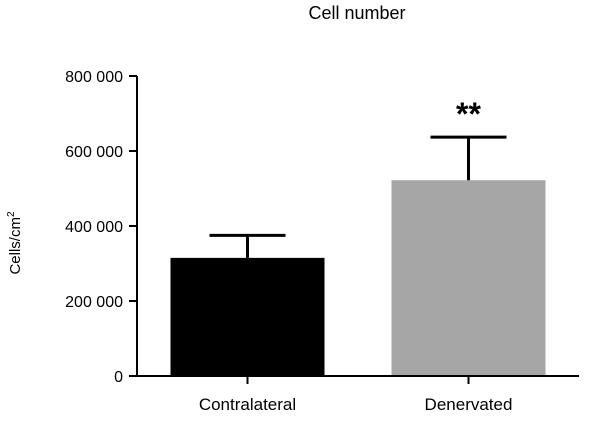 The height and width of the screenshot is (421, 597). Describe the element at coordinates (11, 214) in the screenshot. I see `y-axis-label-superscript: 2` at that location.